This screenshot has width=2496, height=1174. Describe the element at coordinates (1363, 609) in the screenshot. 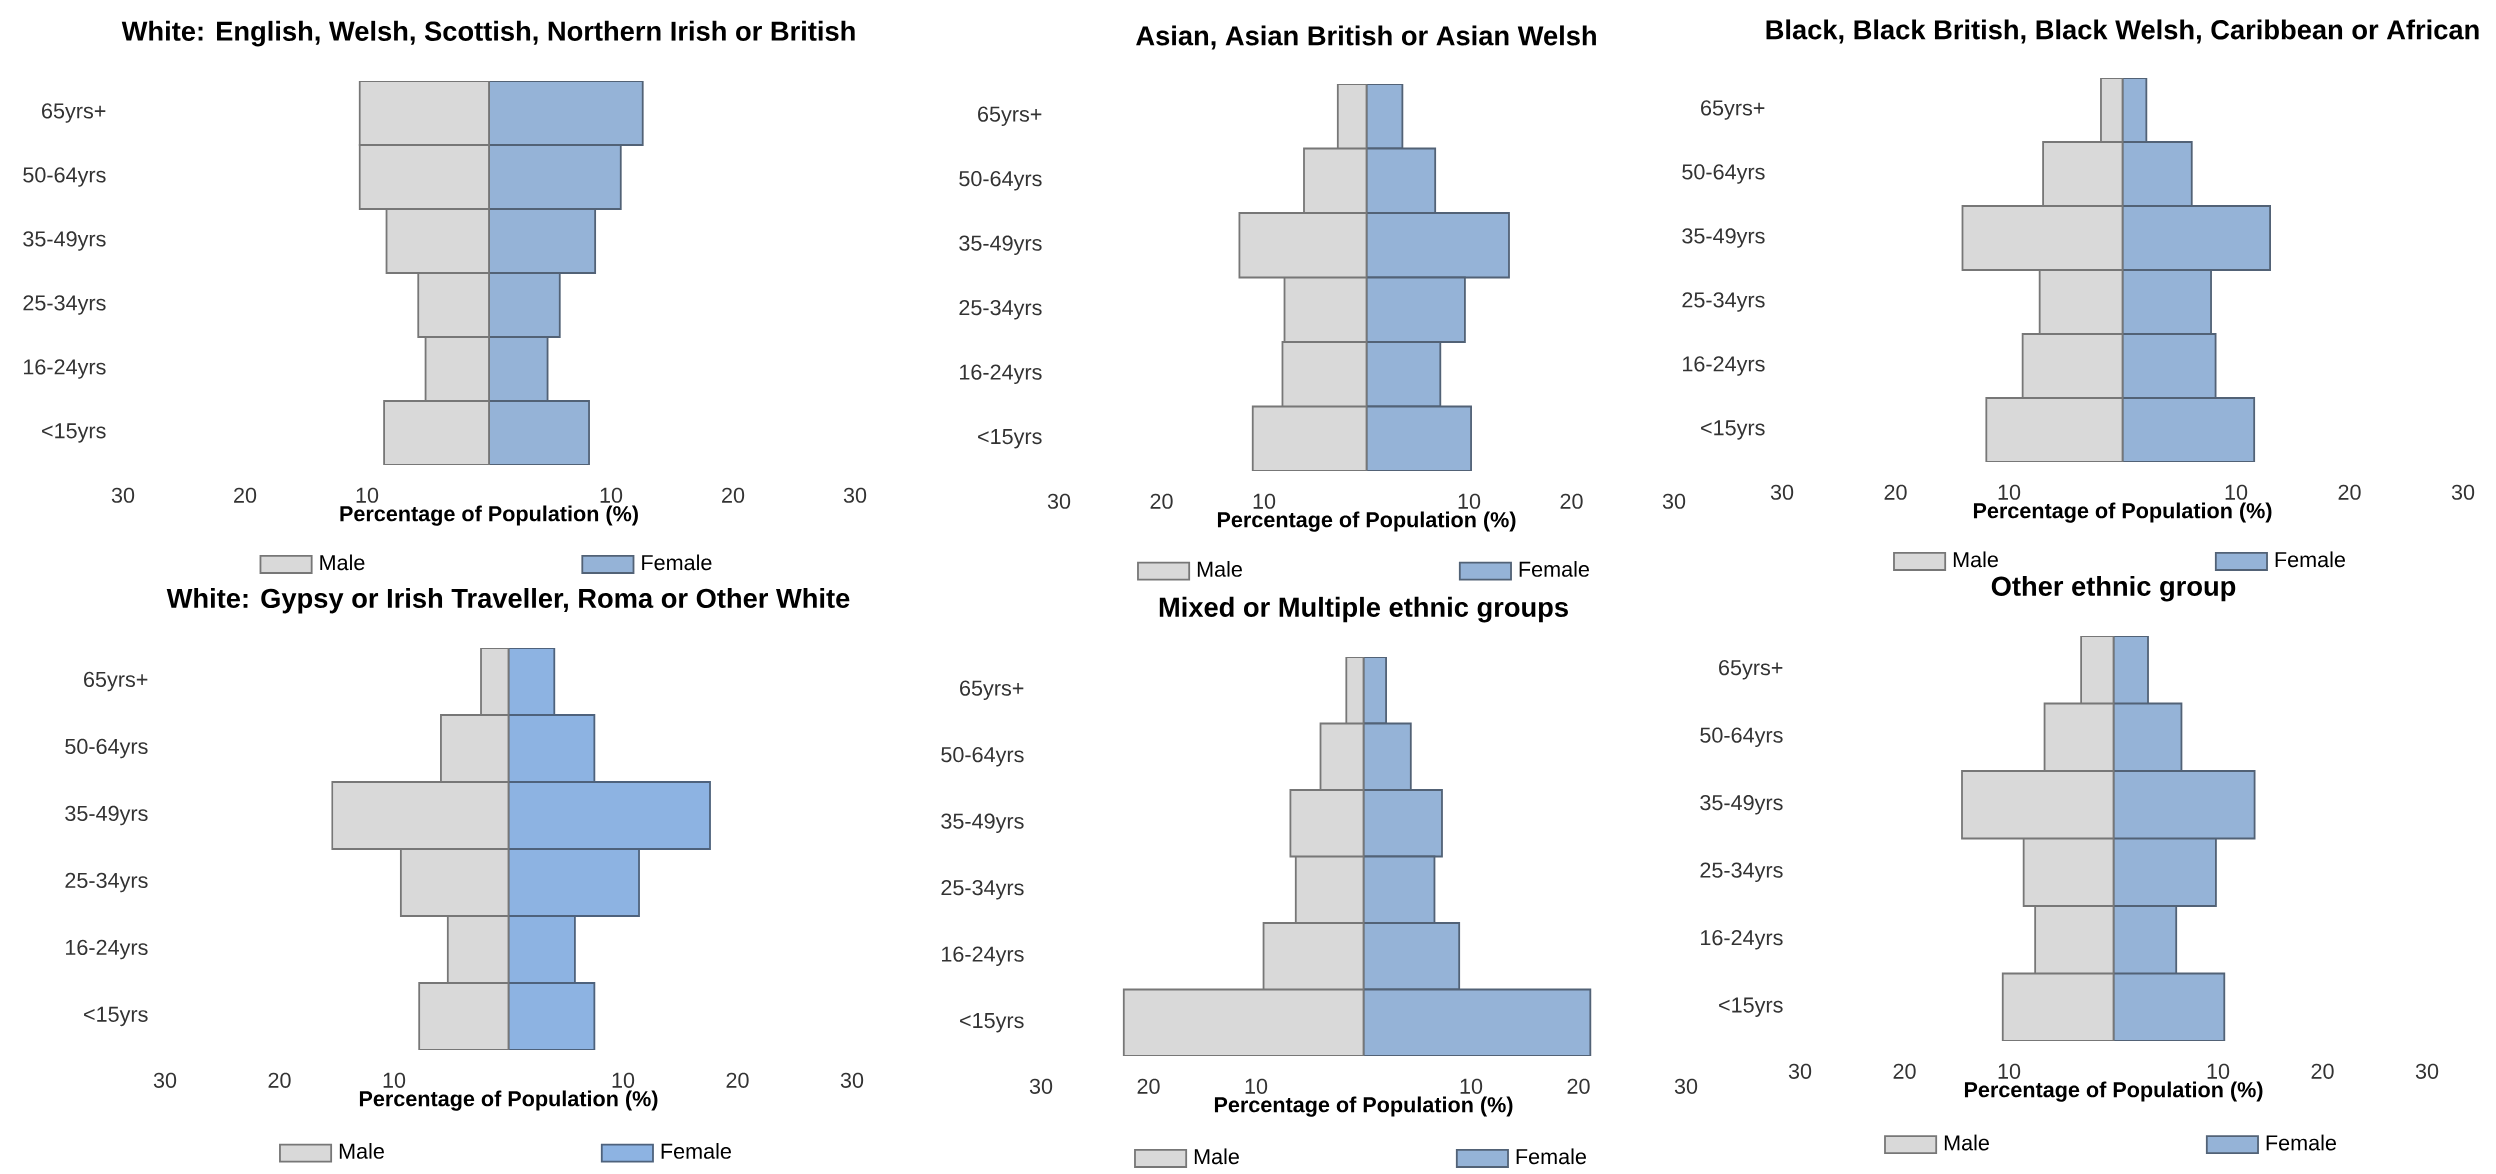

I see `chart-title: Mixed or Multiple ethnic groups` at that location.